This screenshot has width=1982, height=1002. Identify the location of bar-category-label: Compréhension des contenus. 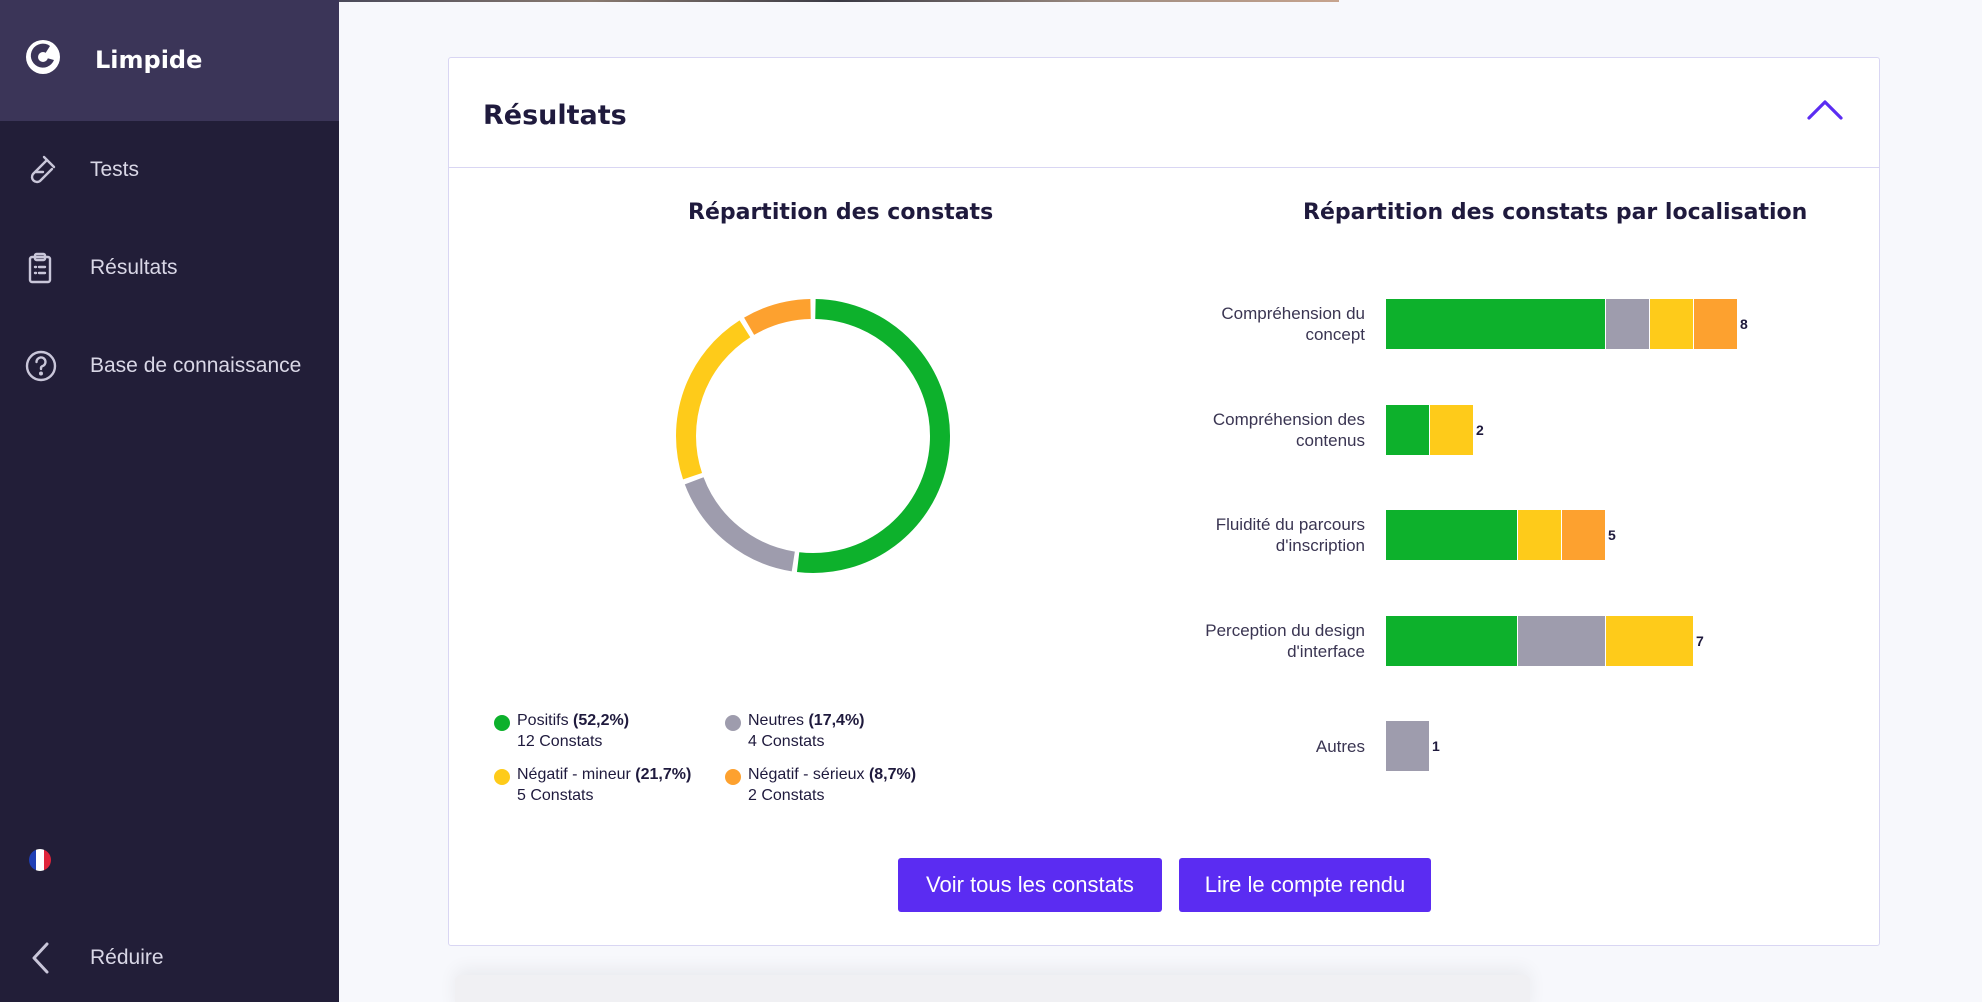
(1270, 430).